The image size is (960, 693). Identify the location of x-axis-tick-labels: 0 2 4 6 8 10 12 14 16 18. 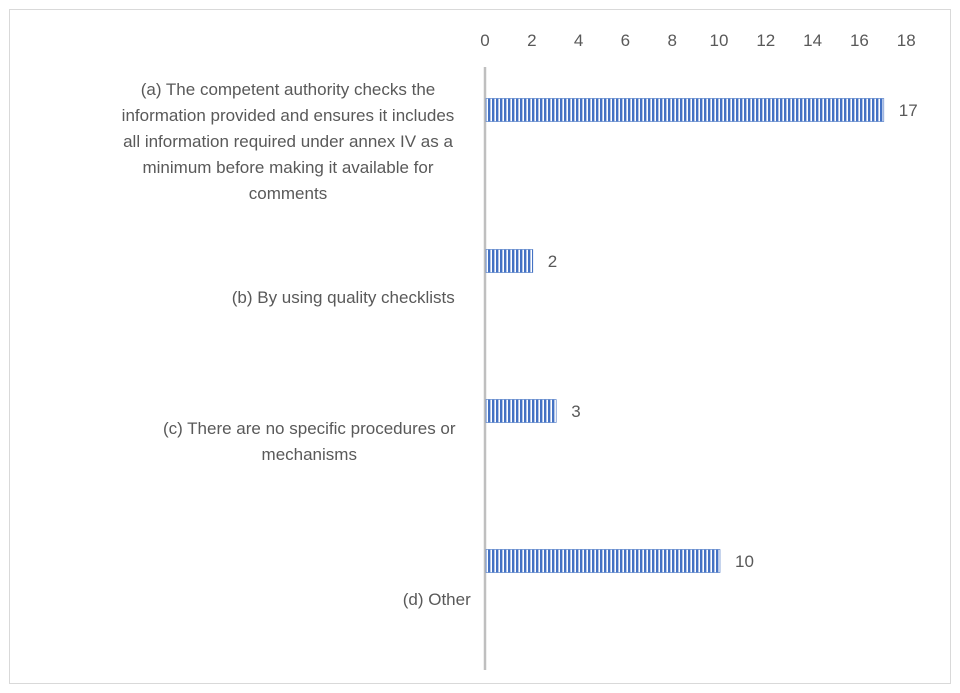
(697, 40).